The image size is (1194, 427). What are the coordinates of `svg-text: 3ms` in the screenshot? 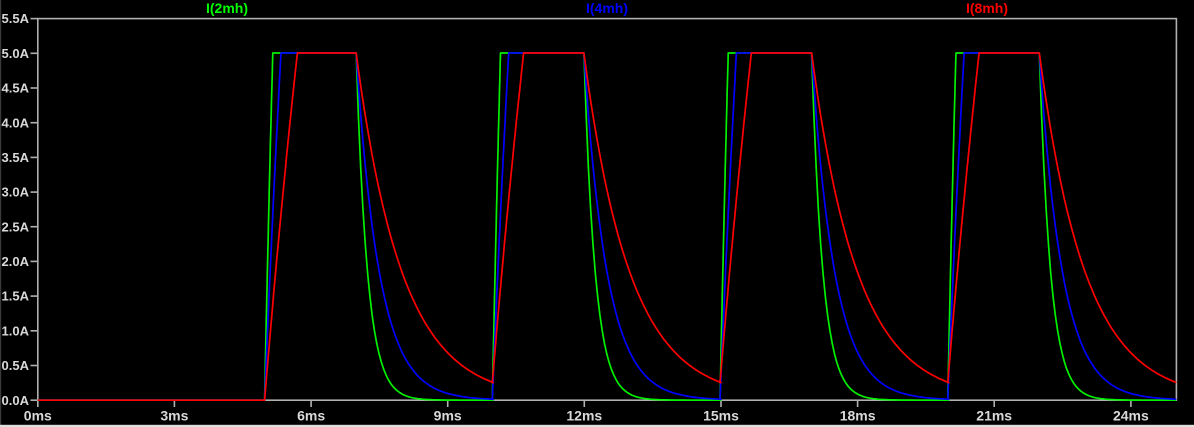 It's located at (174, 416).